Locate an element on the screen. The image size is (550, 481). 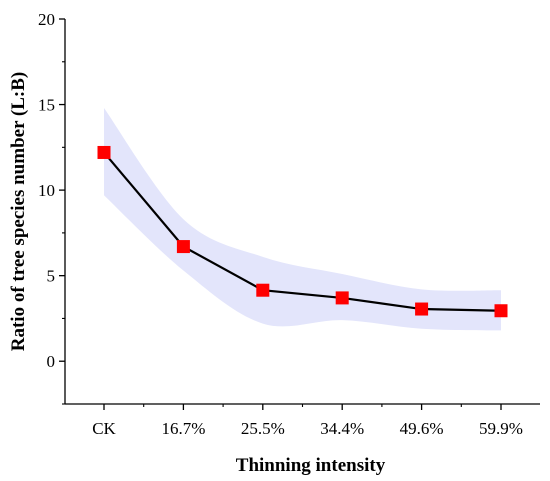
y-tick-label-20: 20 is located at coordinates (46, 19).